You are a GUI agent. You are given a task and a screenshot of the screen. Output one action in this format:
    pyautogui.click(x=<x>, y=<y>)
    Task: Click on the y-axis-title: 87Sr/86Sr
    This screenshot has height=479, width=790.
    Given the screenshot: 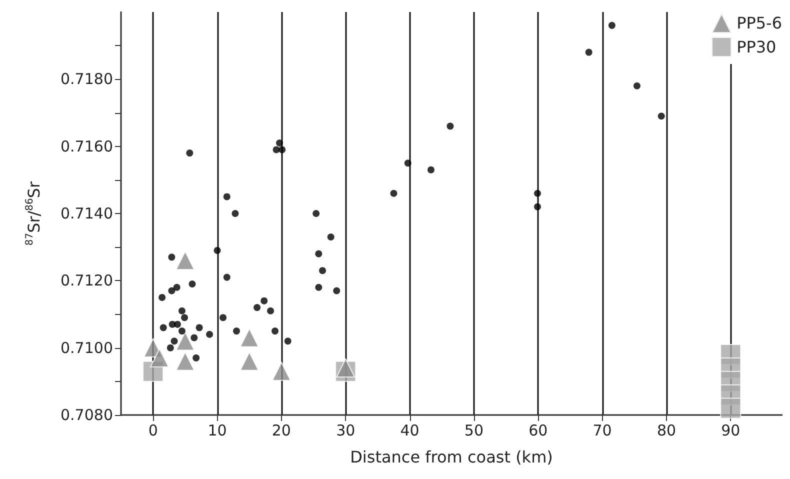 What is the action you would take?
    pyautogui.click(x=34, y=213)
    